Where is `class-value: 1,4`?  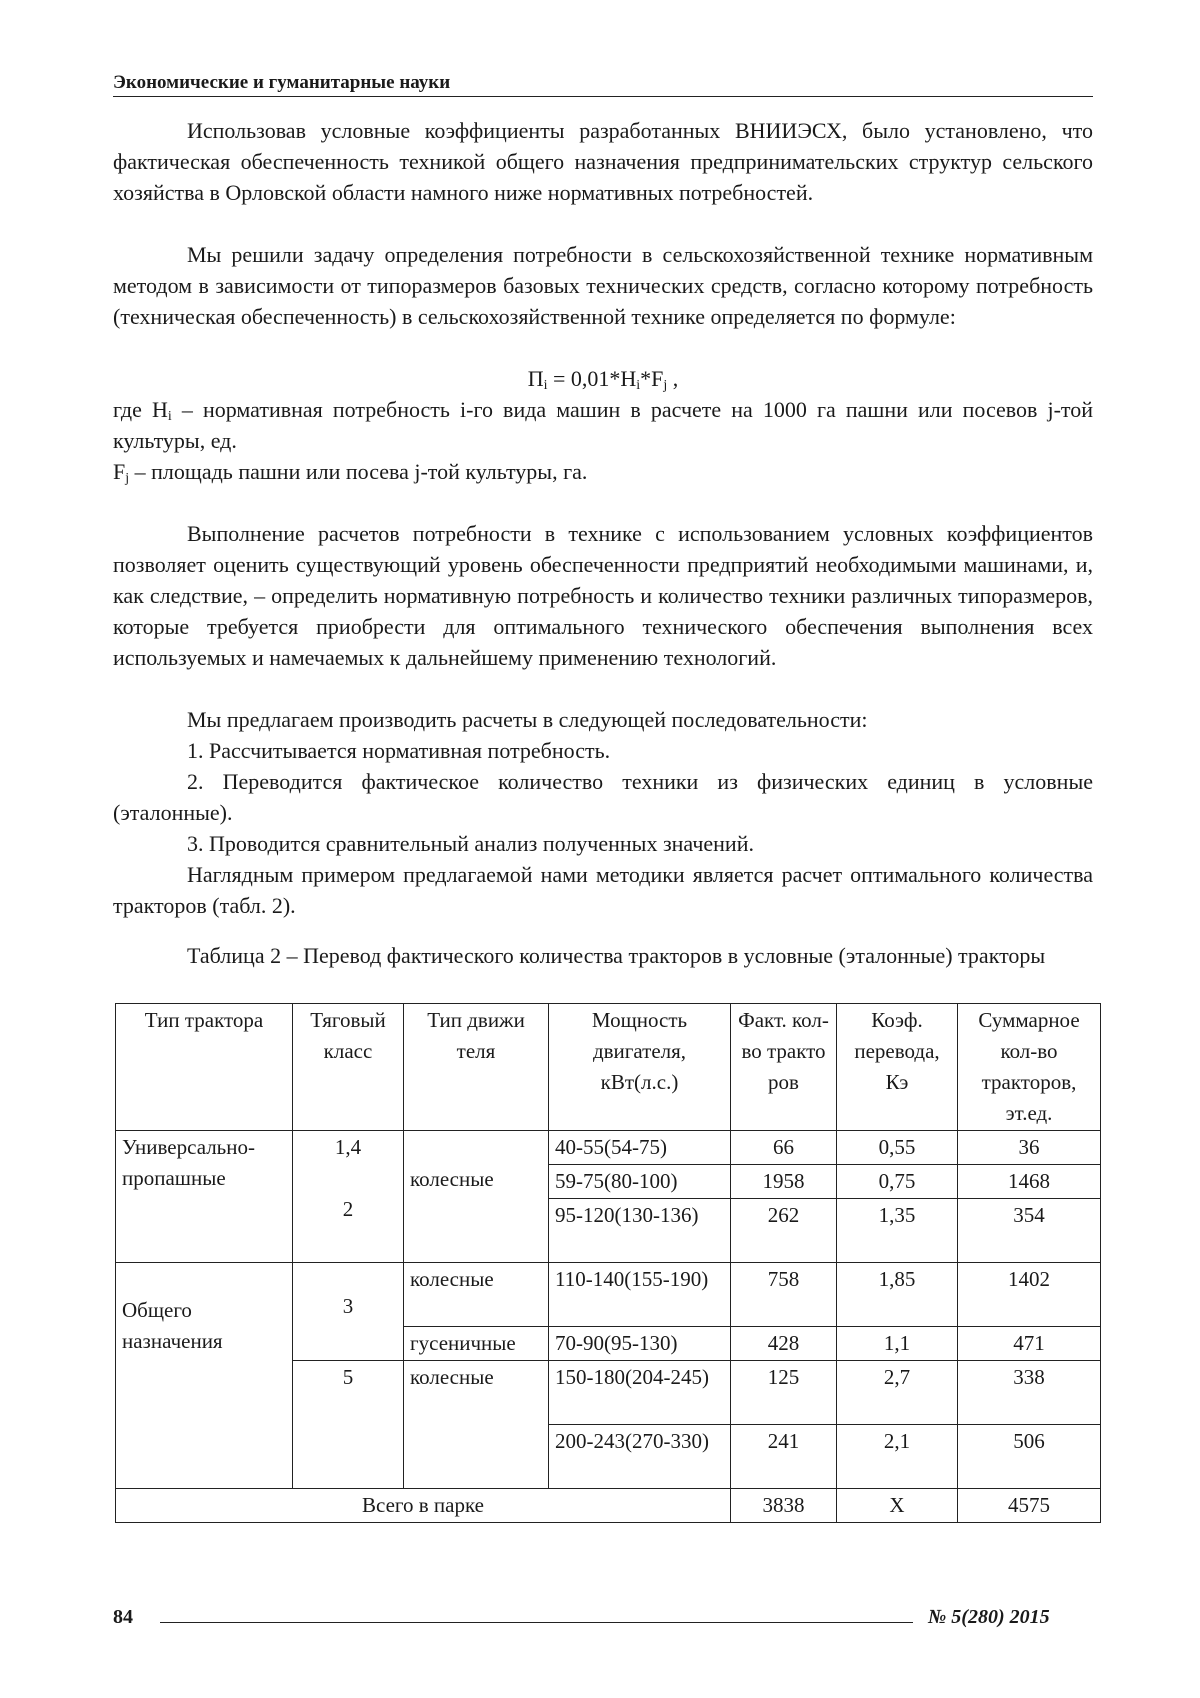 class-value: 1,4 is located at coordinates (348, 1147).